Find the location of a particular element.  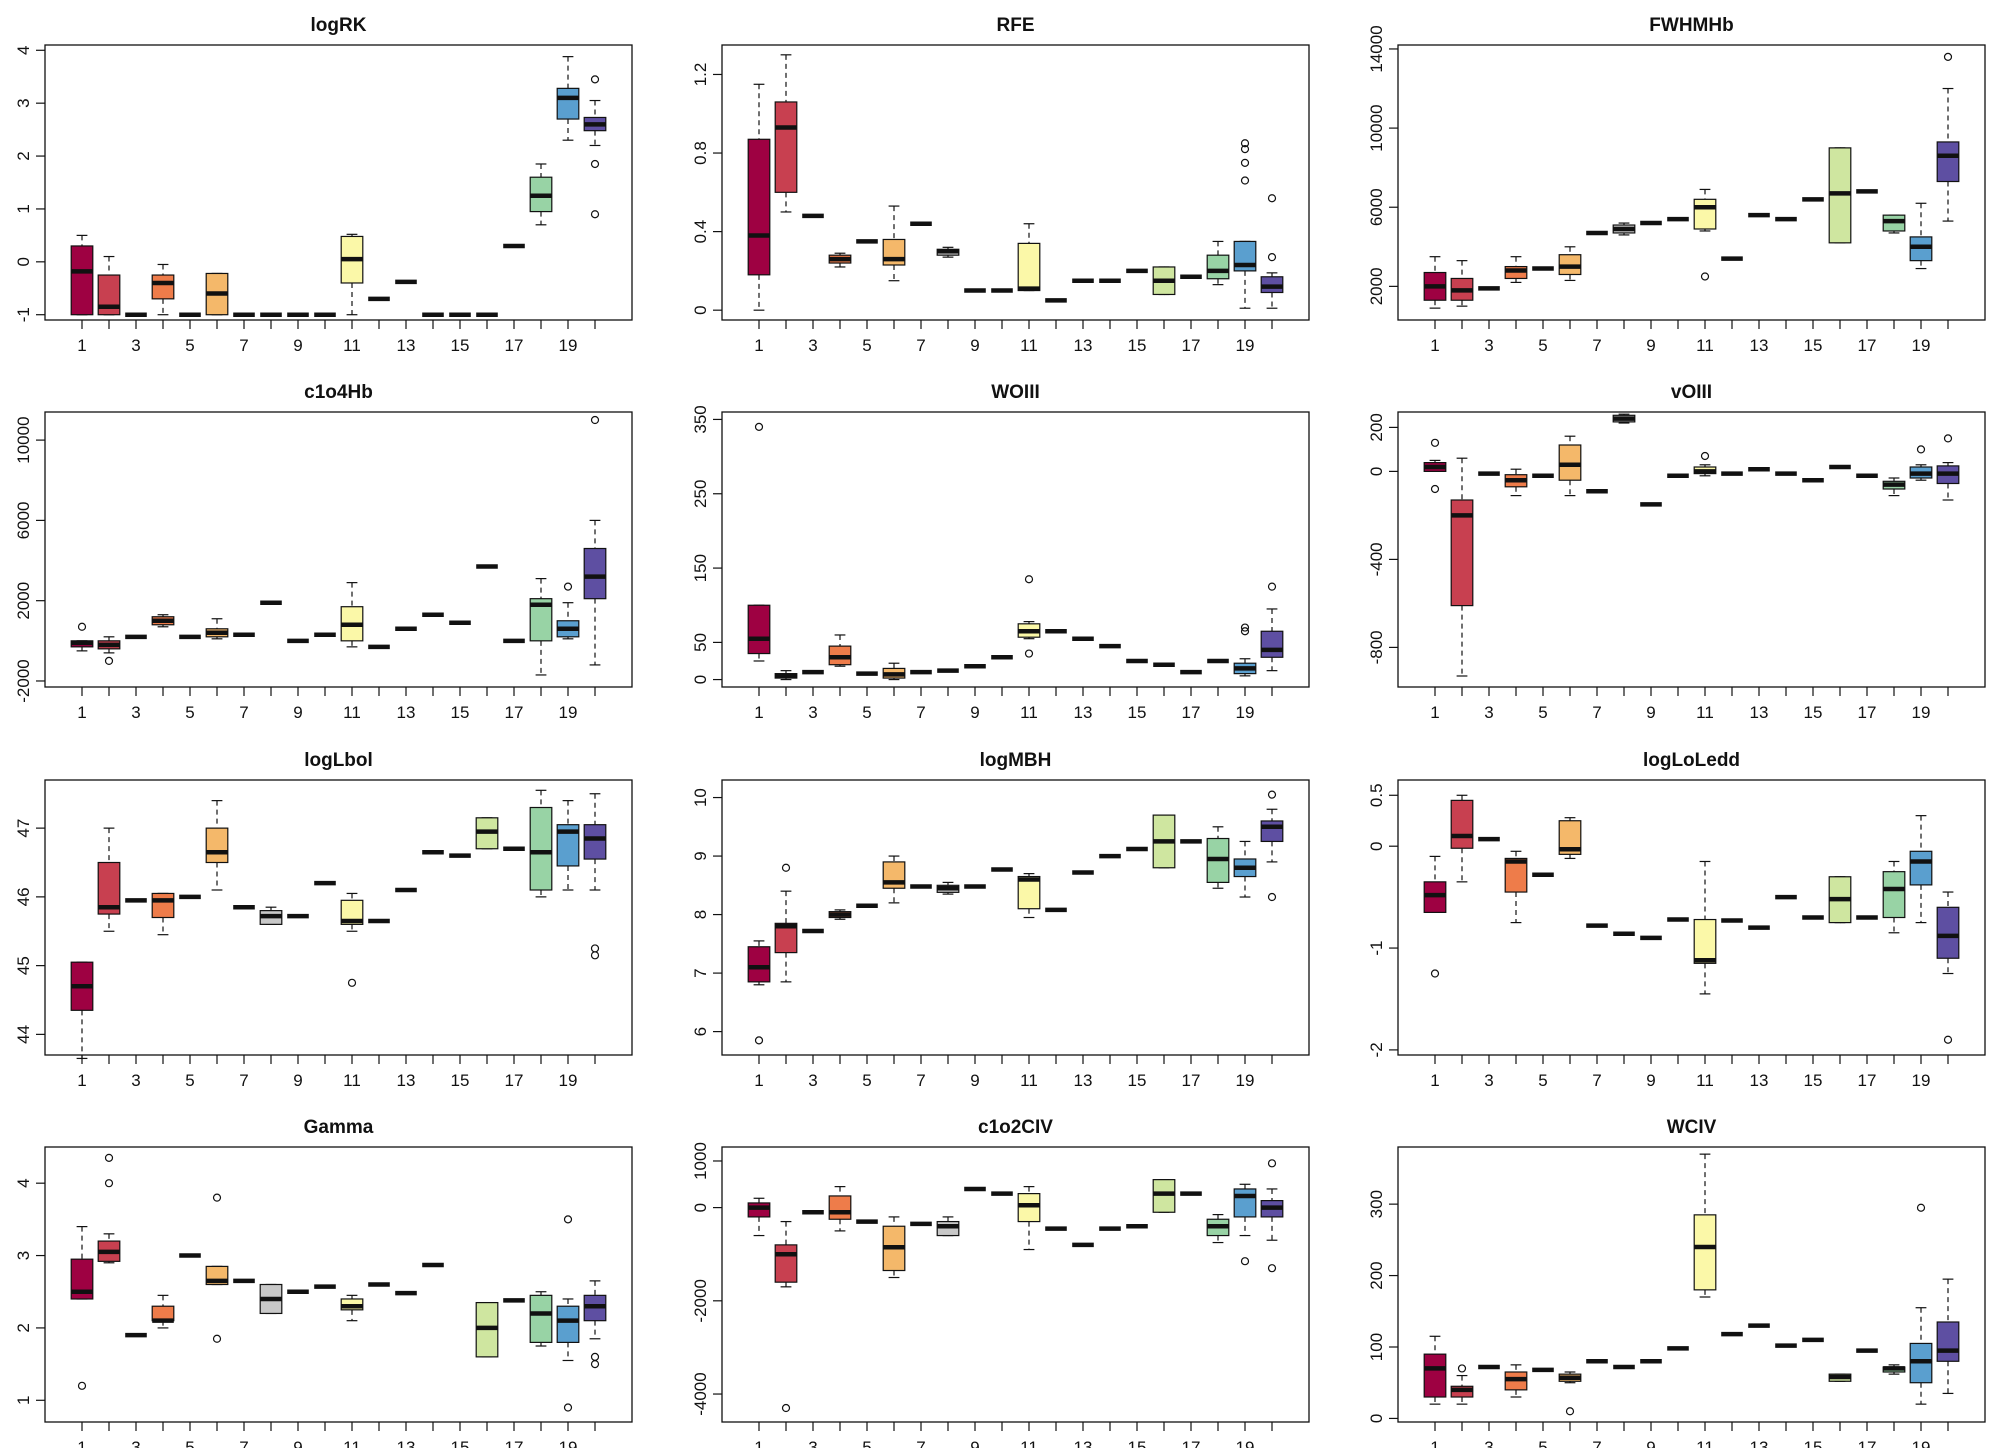

x-tick-label: 5 is located at coordinates (866, 1443).